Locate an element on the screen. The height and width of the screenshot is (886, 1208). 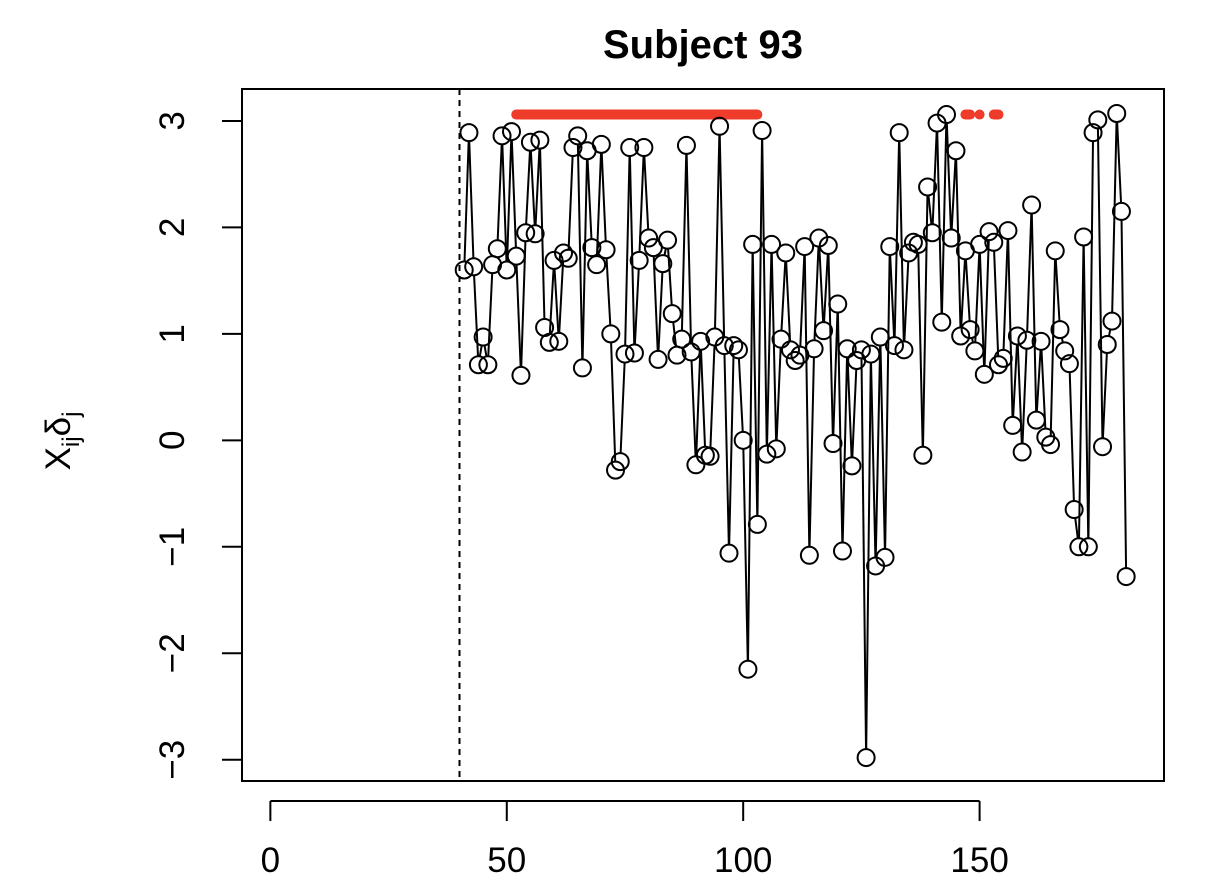
y-axis: −3 −2 −1 0 1 2 3 is located at coordinates (197, 445).